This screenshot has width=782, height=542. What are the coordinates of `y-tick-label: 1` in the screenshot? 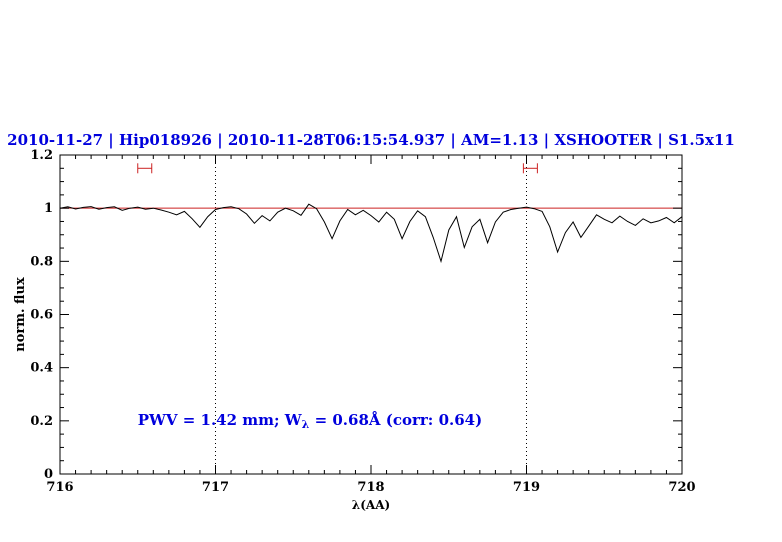 It's located at (48, 208).